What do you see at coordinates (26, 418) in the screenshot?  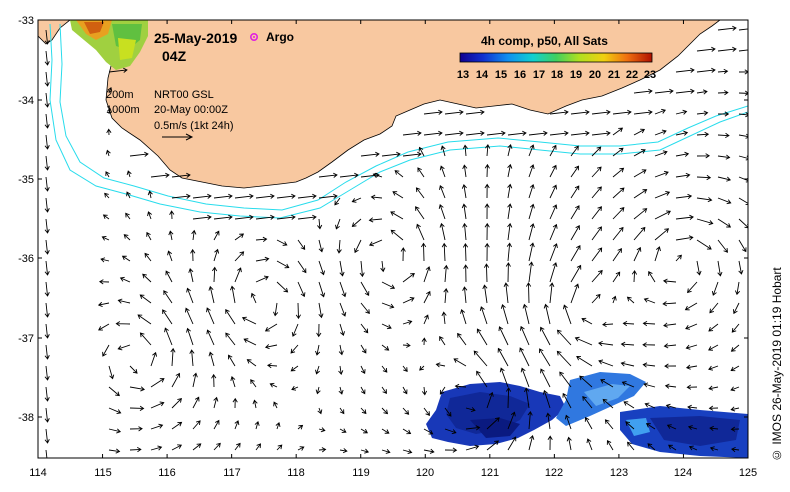 I see `lat-tick-label: -38` at bounding box center [26, 418].